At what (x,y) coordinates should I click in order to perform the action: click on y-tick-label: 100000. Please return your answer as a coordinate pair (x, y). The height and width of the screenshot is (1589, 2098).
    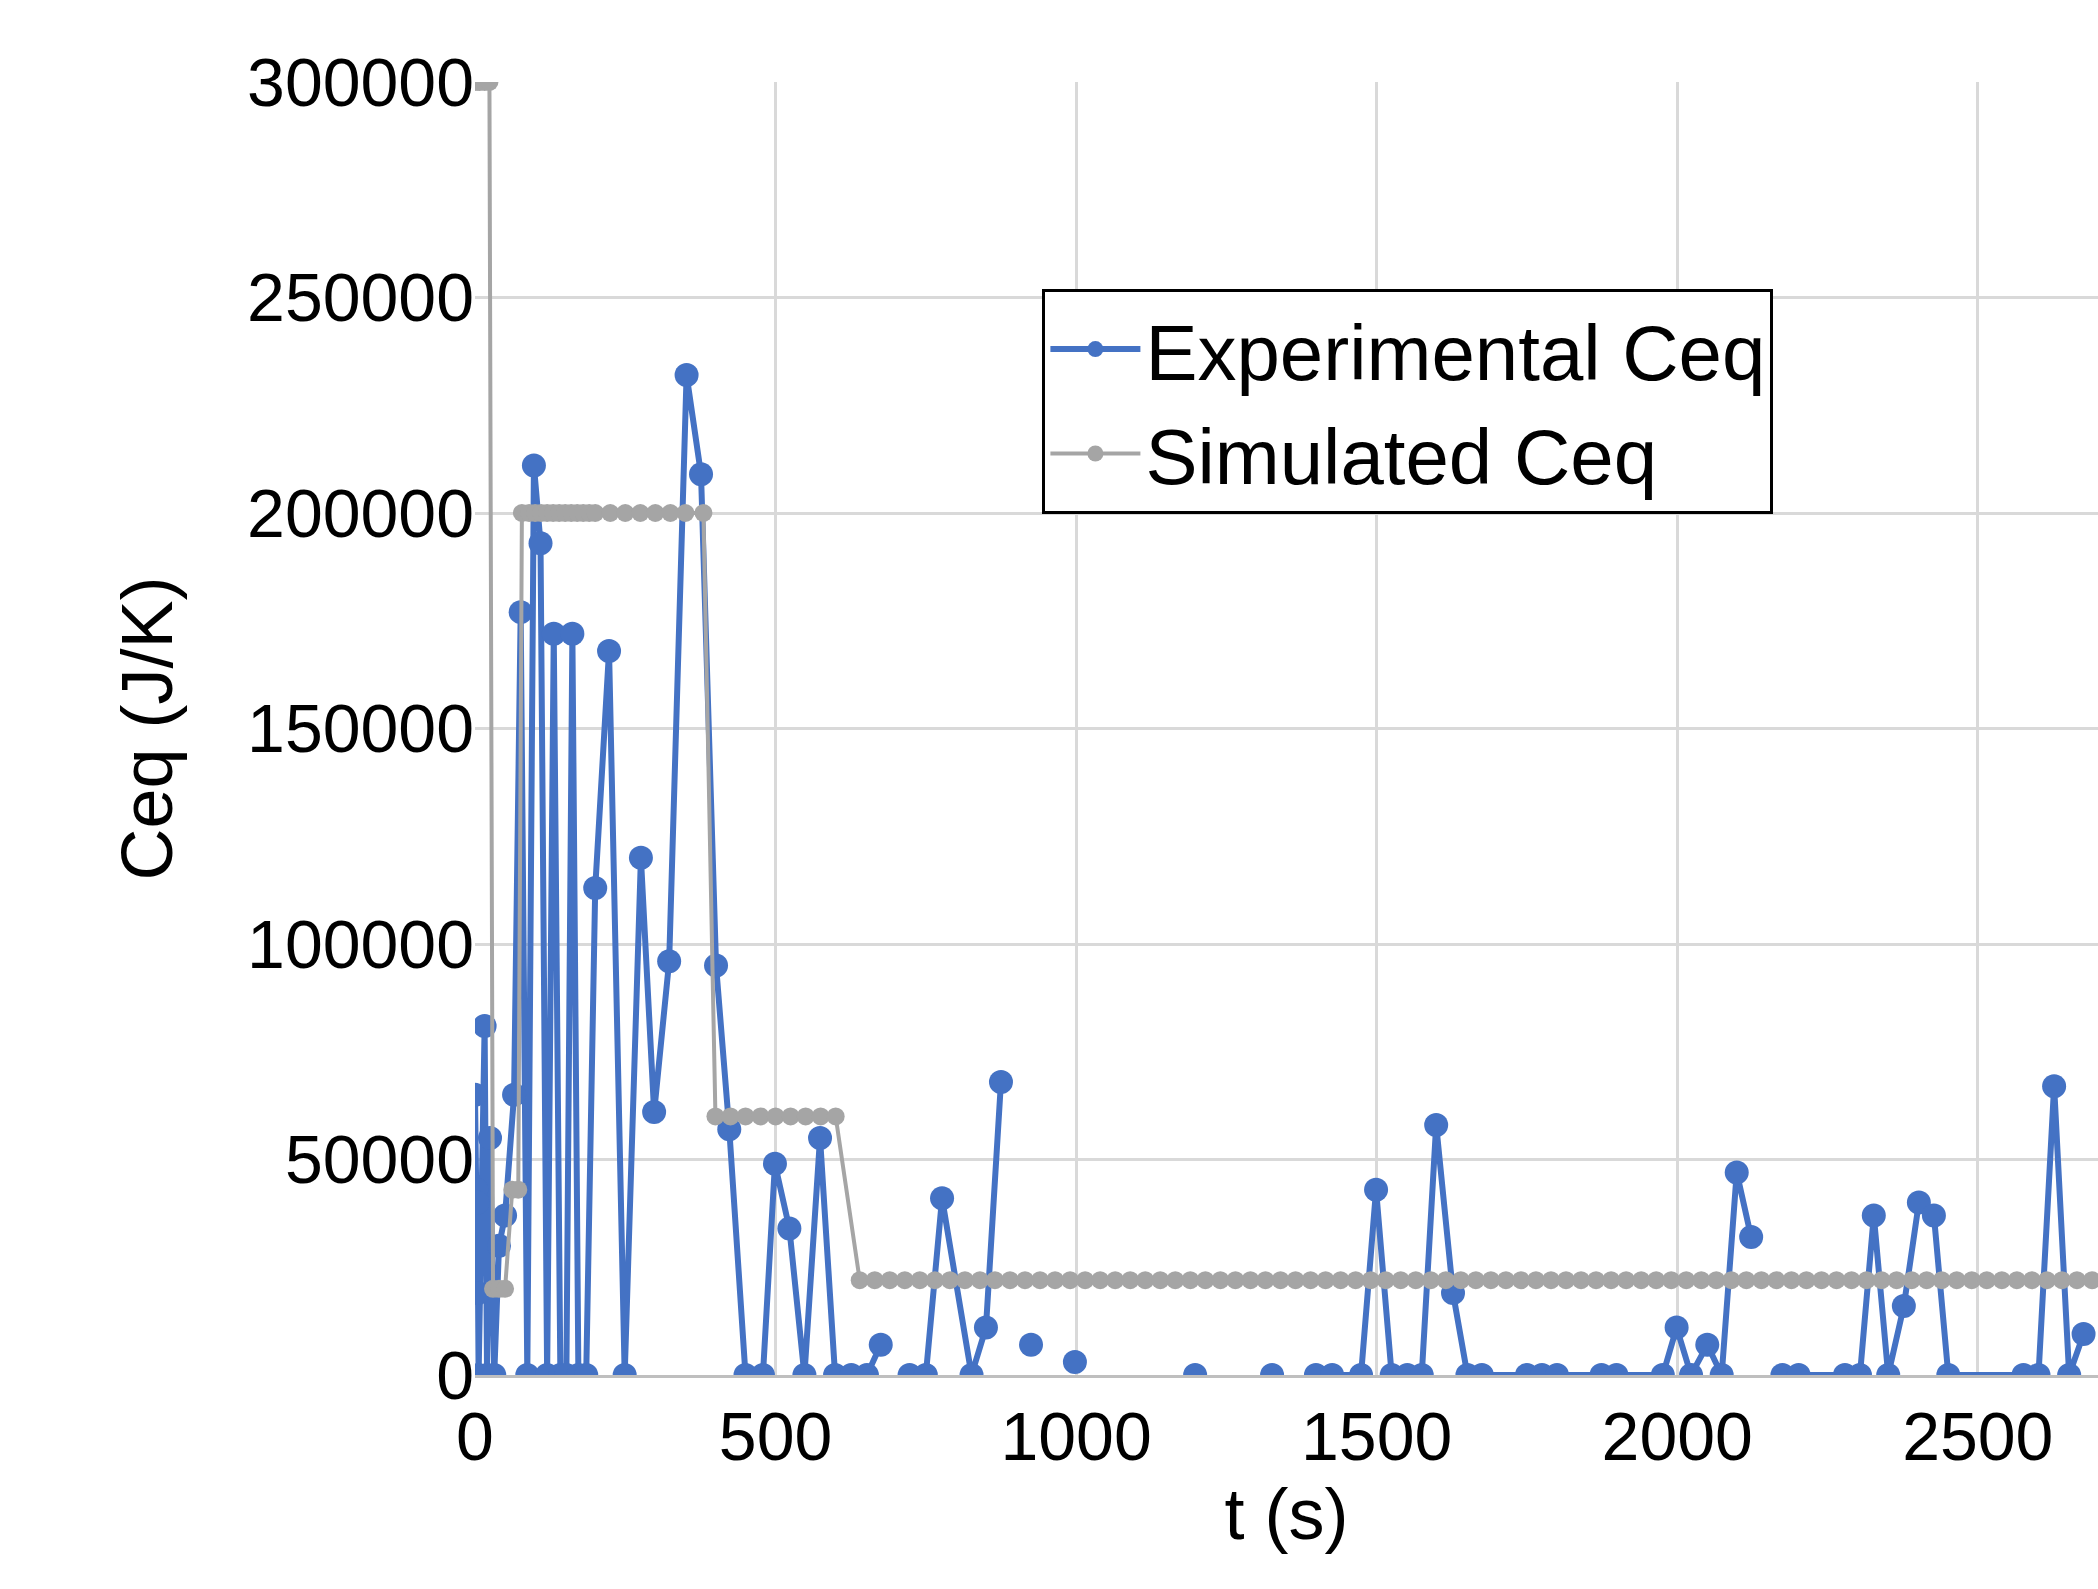
    Looking at the image, I should click on (360, 943).